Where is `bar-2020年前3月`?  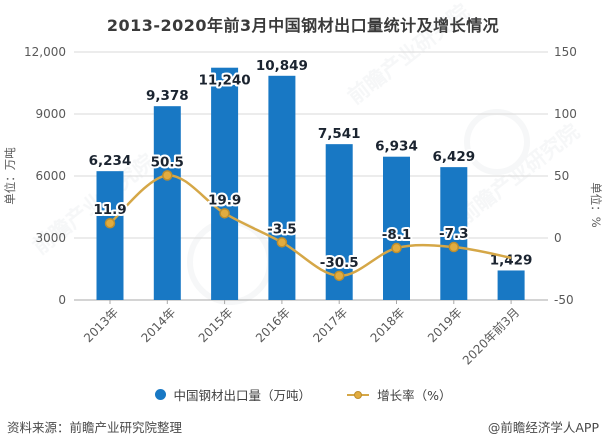
bar-2020年前3月 is located at coordinates (511, 285).